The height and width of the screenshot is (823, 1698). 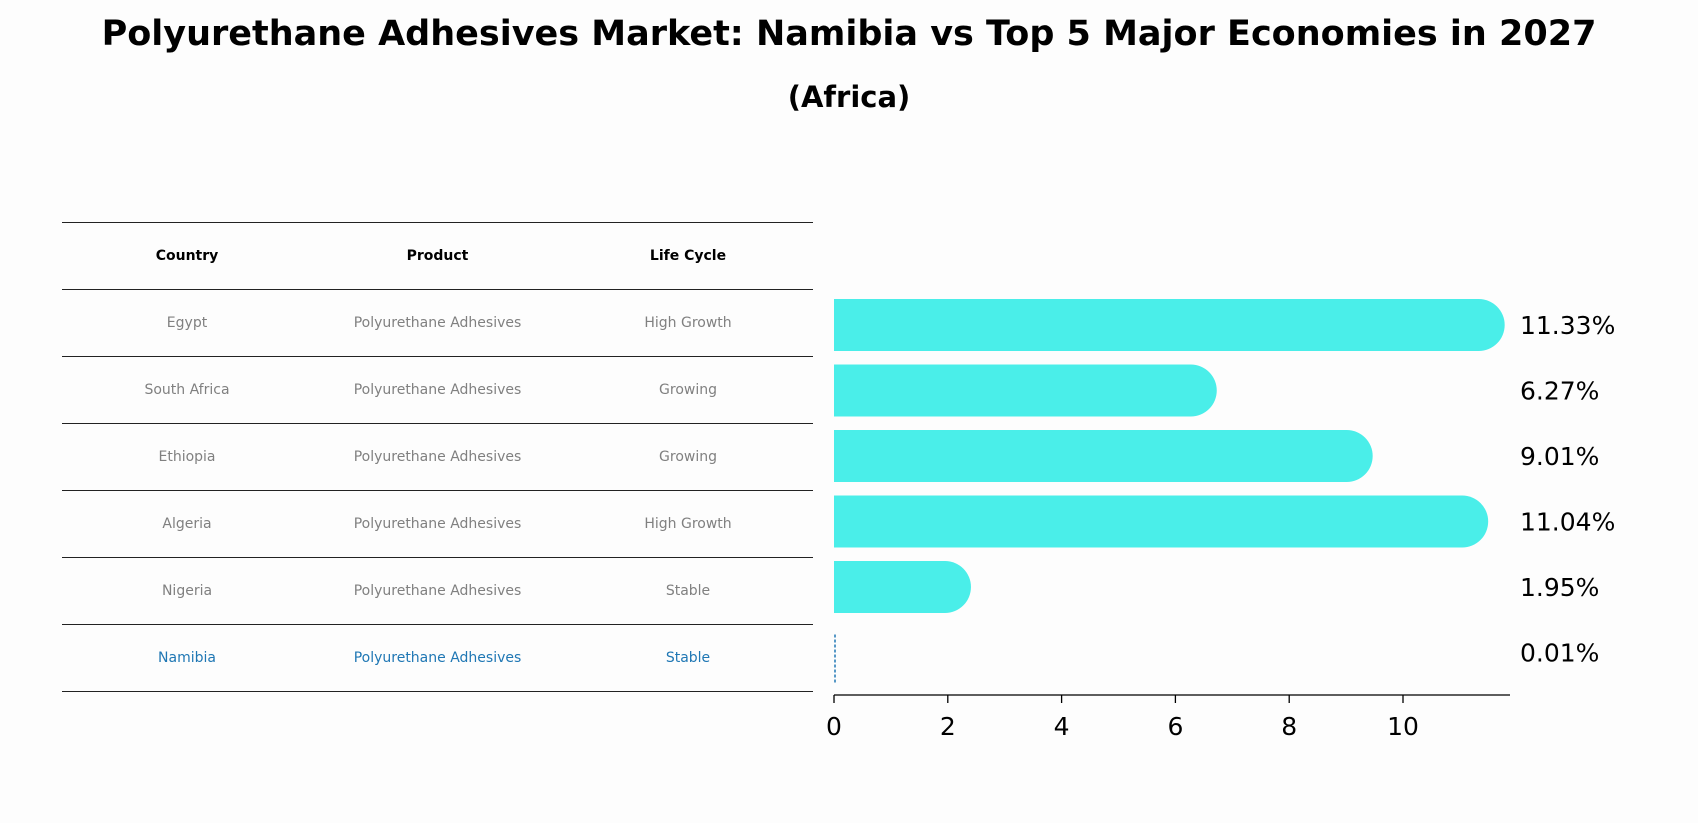 I want to click on bar-south-africa, so click(x=1025, y=390).